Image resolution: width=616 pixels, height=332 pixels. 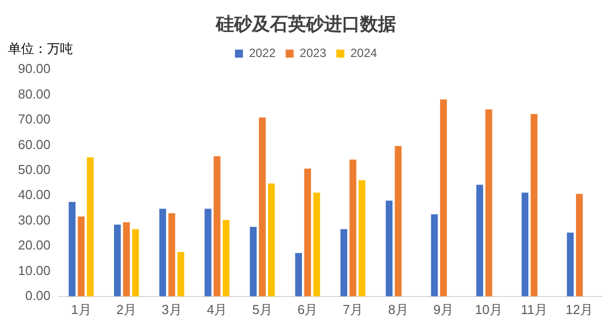 I want to click on x-tick-label: 10月, so click(x=489, y=309).